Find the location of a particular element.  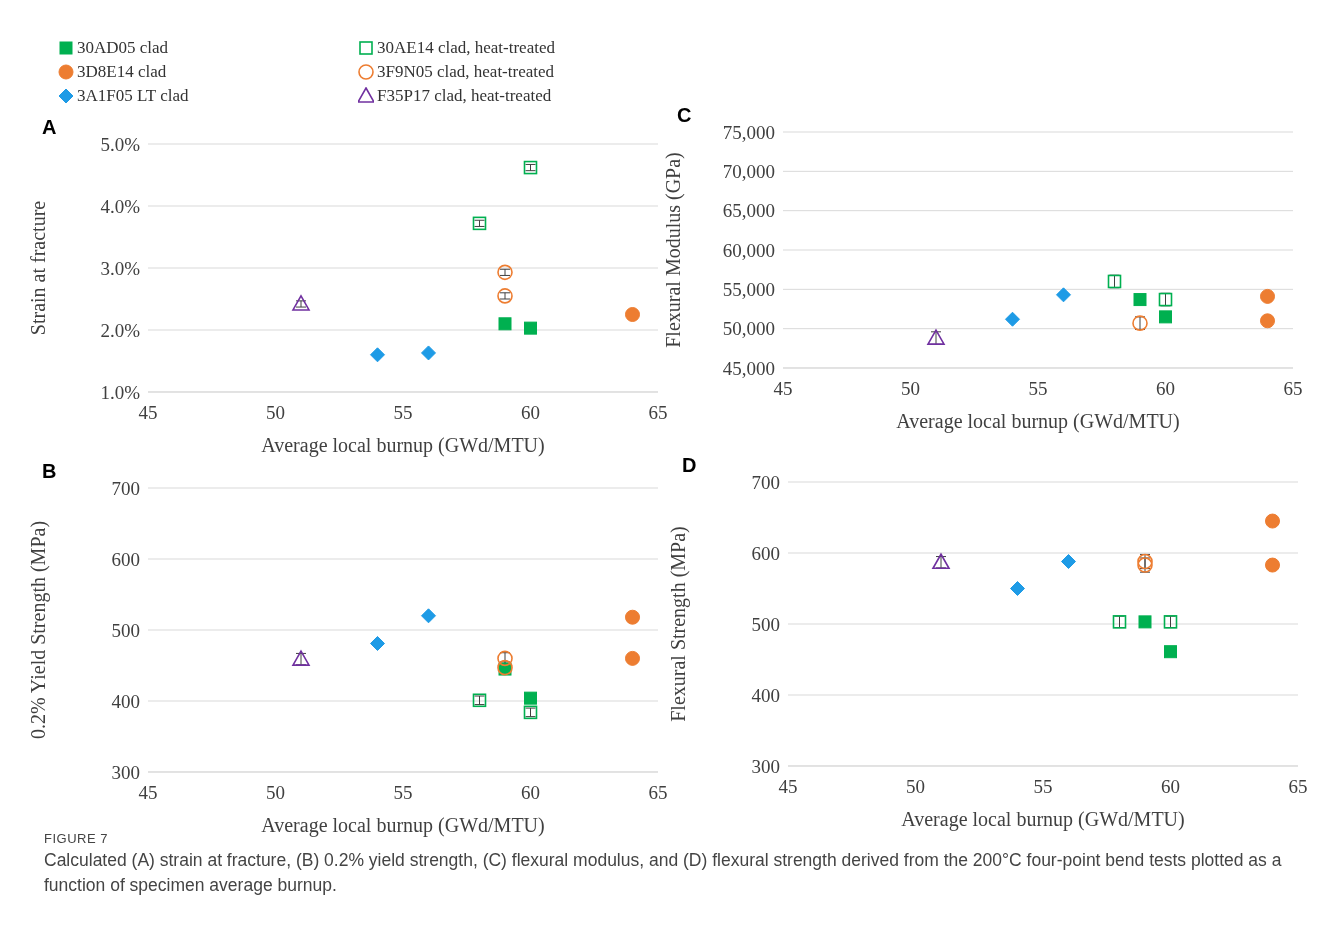

y-tick-label: 50,000 is located at coordinates (748, 329).